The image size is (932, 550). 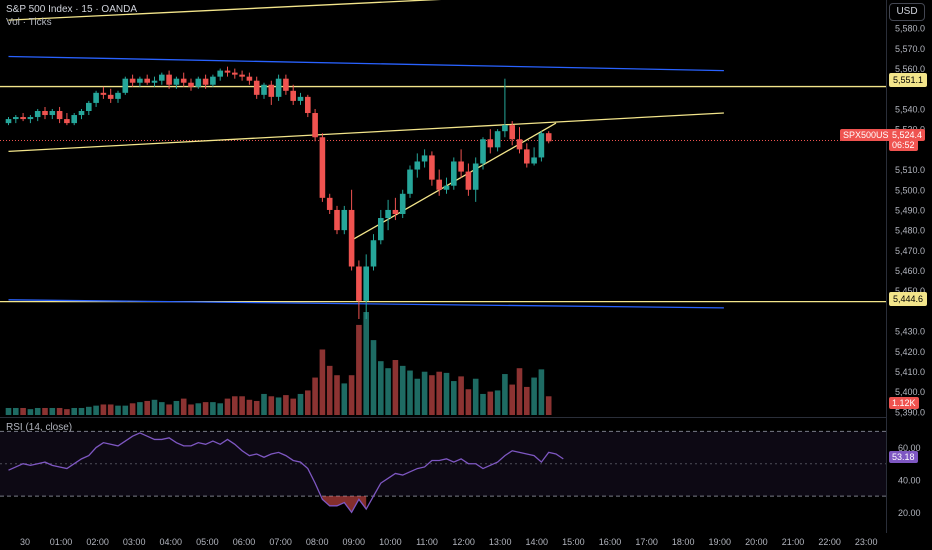 What do you see at coordinates (354, 542) in the screenshot?
I see `x-tick-label: 09:00` at bounding box center [354, 542].